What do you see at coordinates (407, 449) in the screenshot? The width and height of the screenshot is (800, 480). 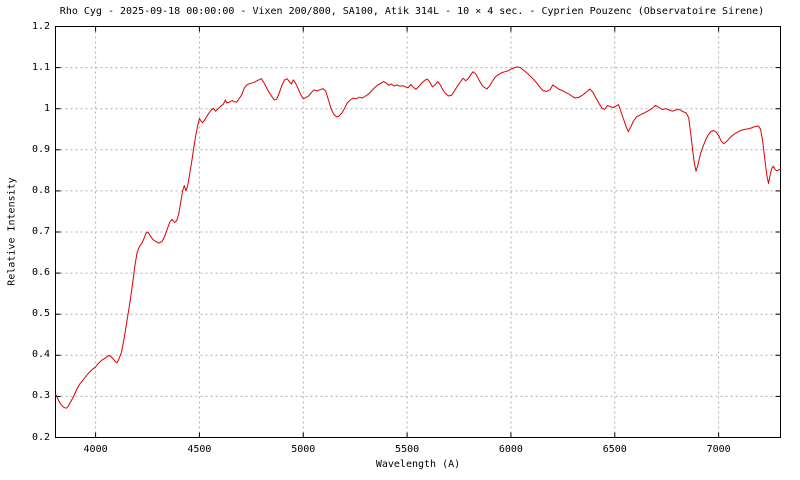 I see `x-tick-label: 5500` at bounding box center [407, 449].